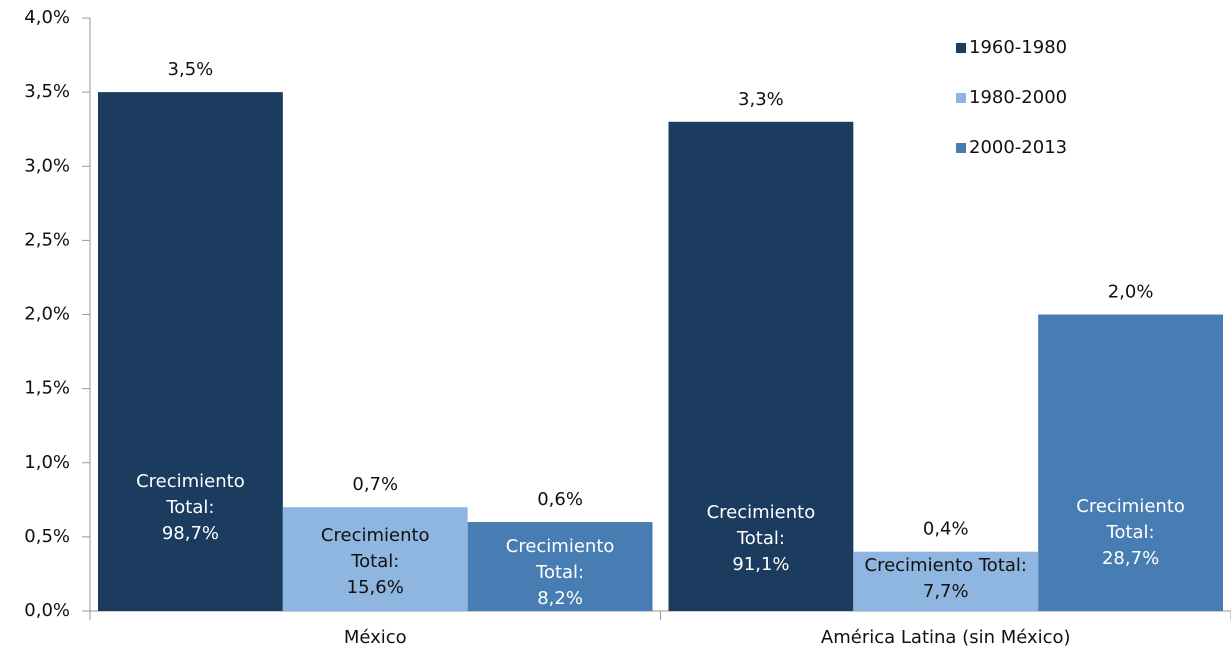 The image size is (1231, 653). I want to click on value-label: 2,0%, so click(1131, 292).